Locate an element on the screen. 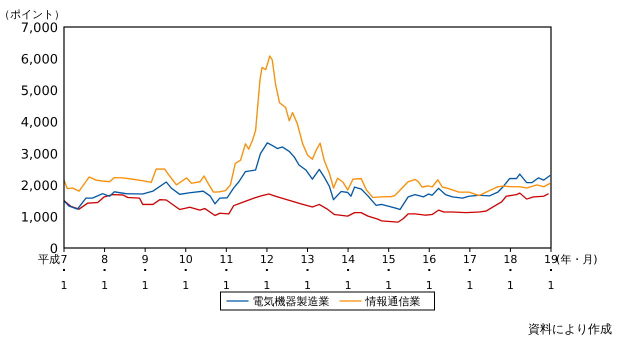  x-tick-label: 10 is located at coordinates (185, 259).